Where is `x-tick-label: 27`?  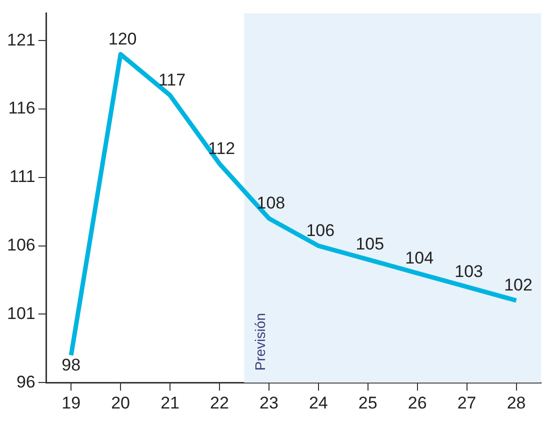 x-tick-label: 27 is located at coordinates (466, 402).